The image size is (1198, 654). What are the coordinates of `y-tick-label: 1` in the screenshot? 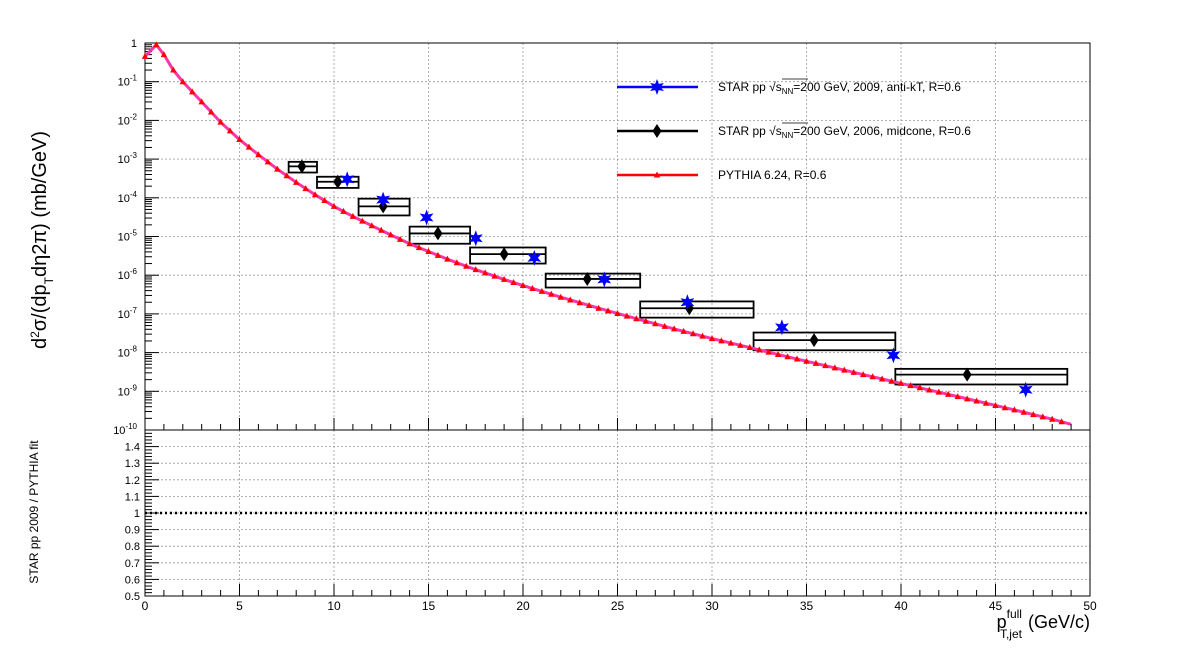 It's located at (134, 44).